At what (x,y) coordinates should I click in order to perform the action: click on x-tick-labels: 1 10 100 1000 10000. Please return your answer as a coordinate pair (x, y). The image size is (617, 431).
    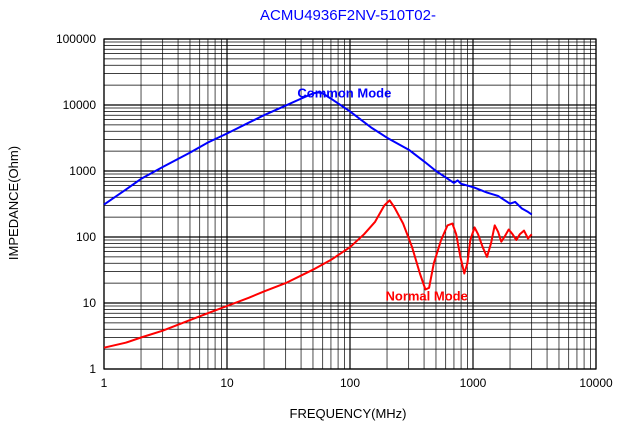
    Looking at the image, I should click on (357, 383).